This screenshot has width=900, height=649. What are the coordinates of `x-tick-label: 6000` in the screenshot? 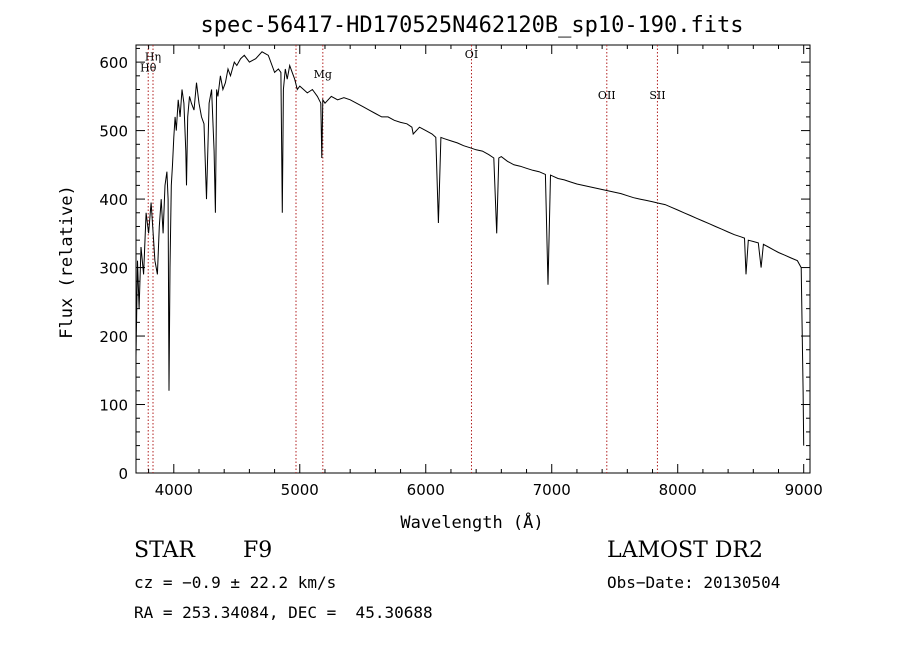 It's located at (426, 490).